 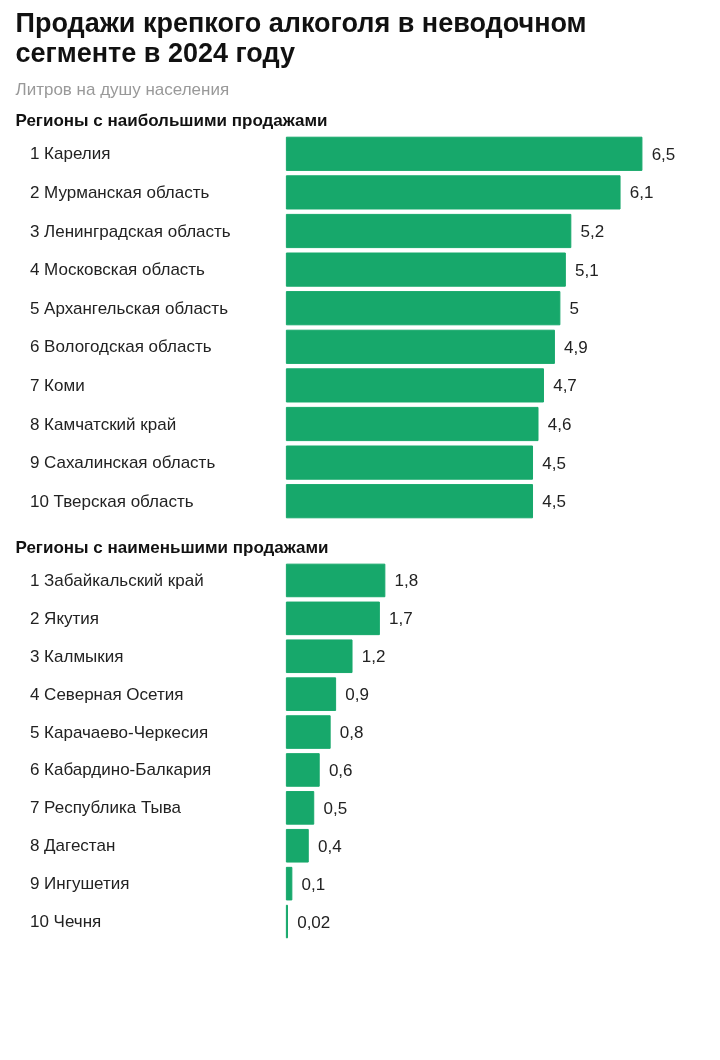 I want to click on data-label: 4,9, so click(x=576, y=347).